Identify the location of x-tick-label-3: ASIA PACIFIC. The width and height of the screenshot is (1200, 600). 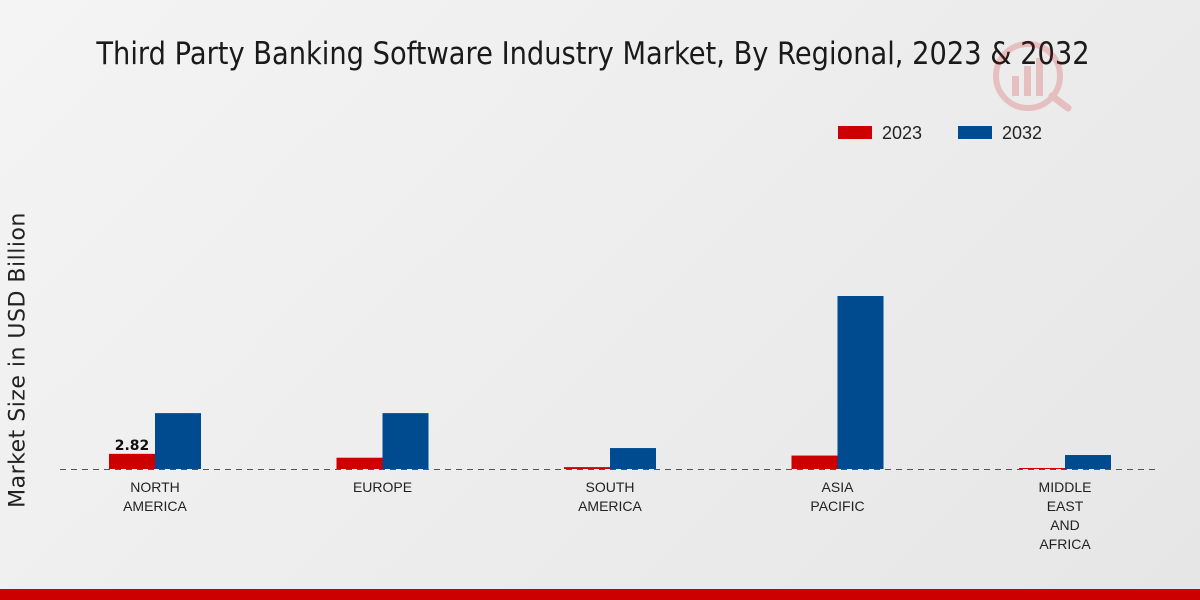
(837, 496).